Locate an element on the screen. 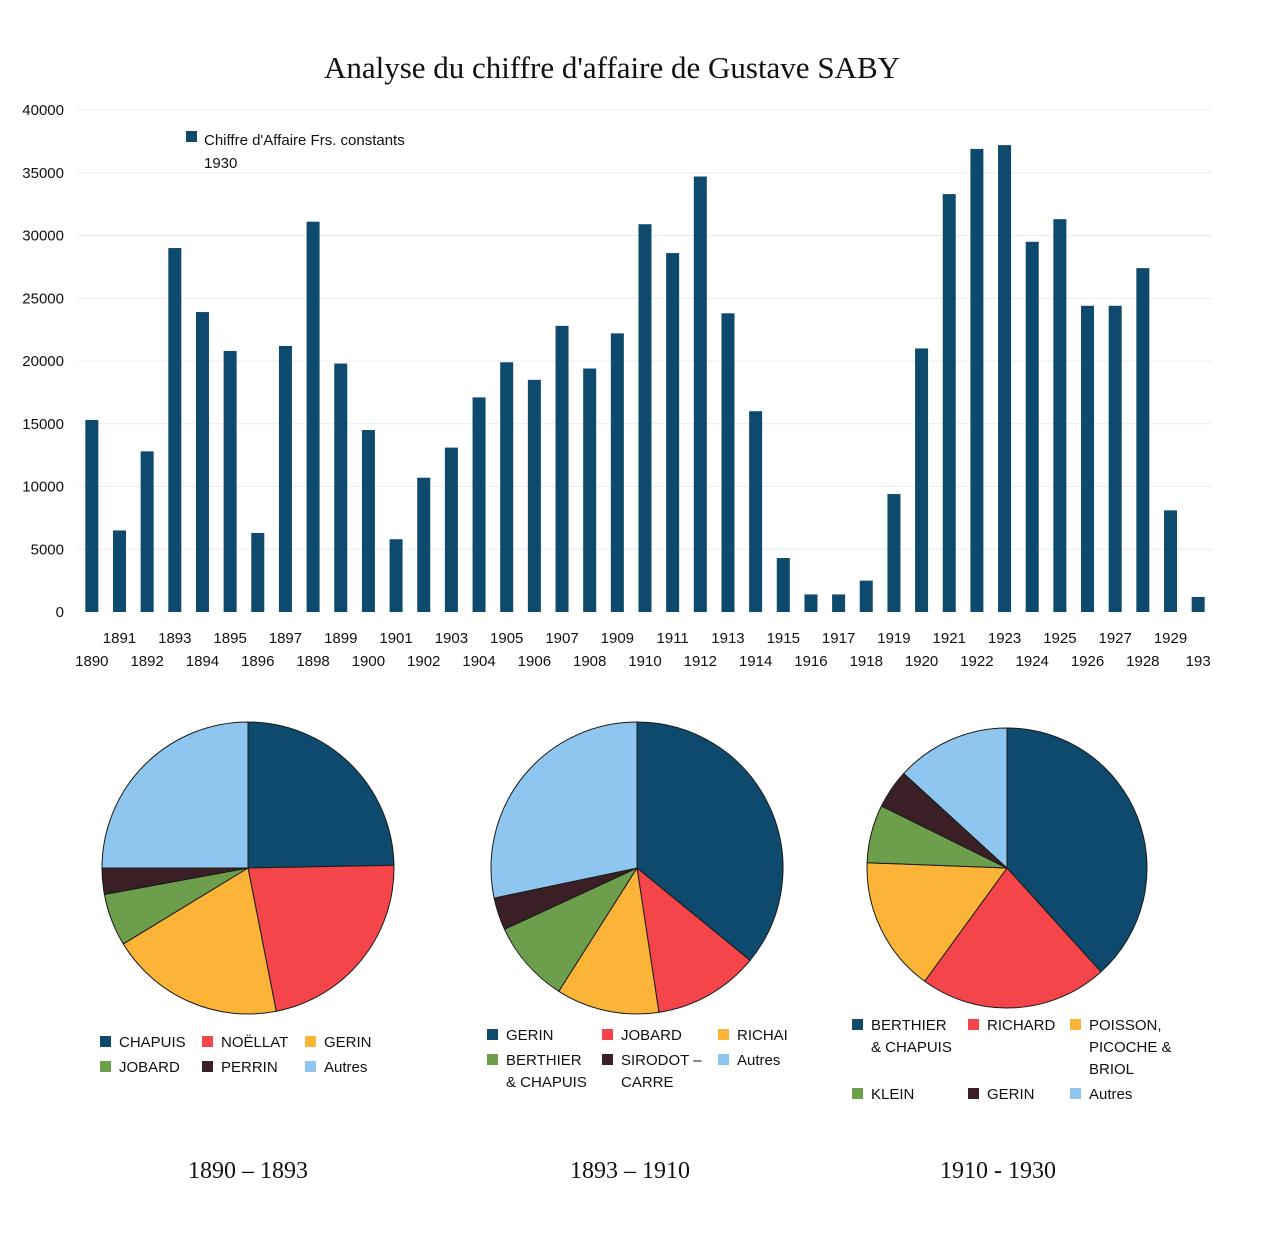 The image size is (1275, 1235). legend-label: RICHAI is located at coordinates (762, 1035).